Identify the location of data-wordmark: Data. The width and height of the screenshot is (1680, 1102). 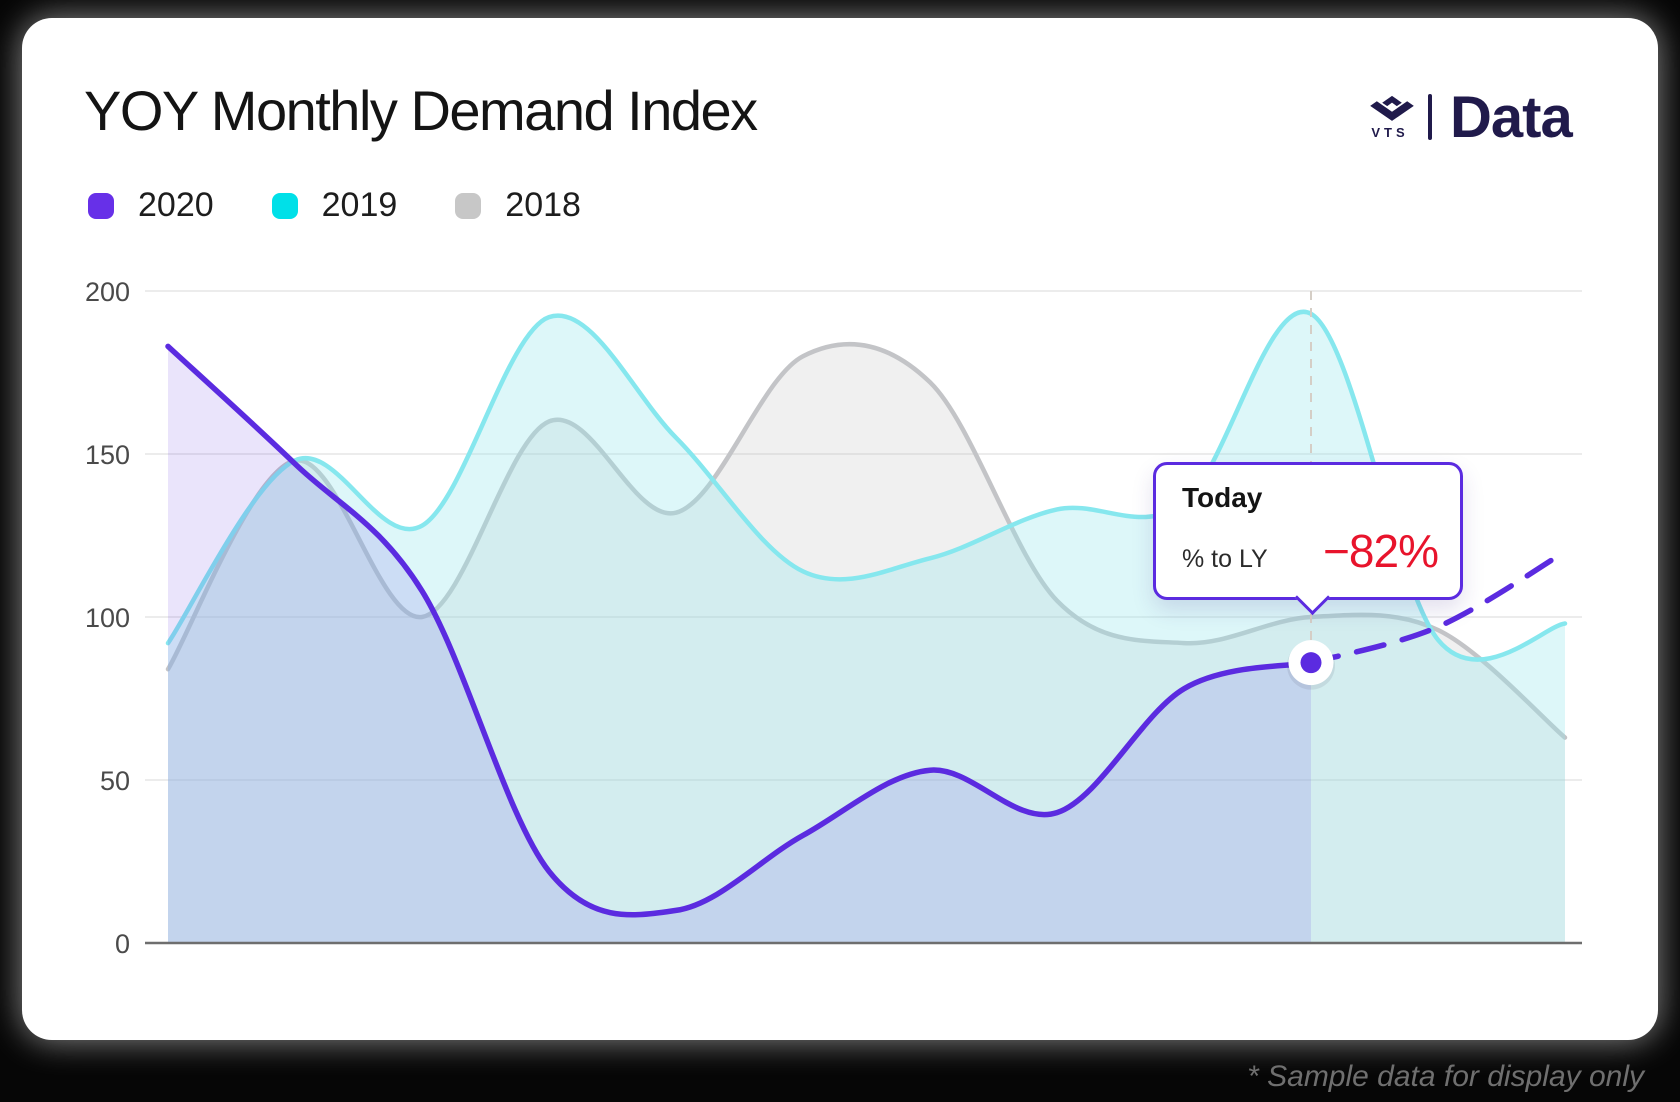
(1511, 117).